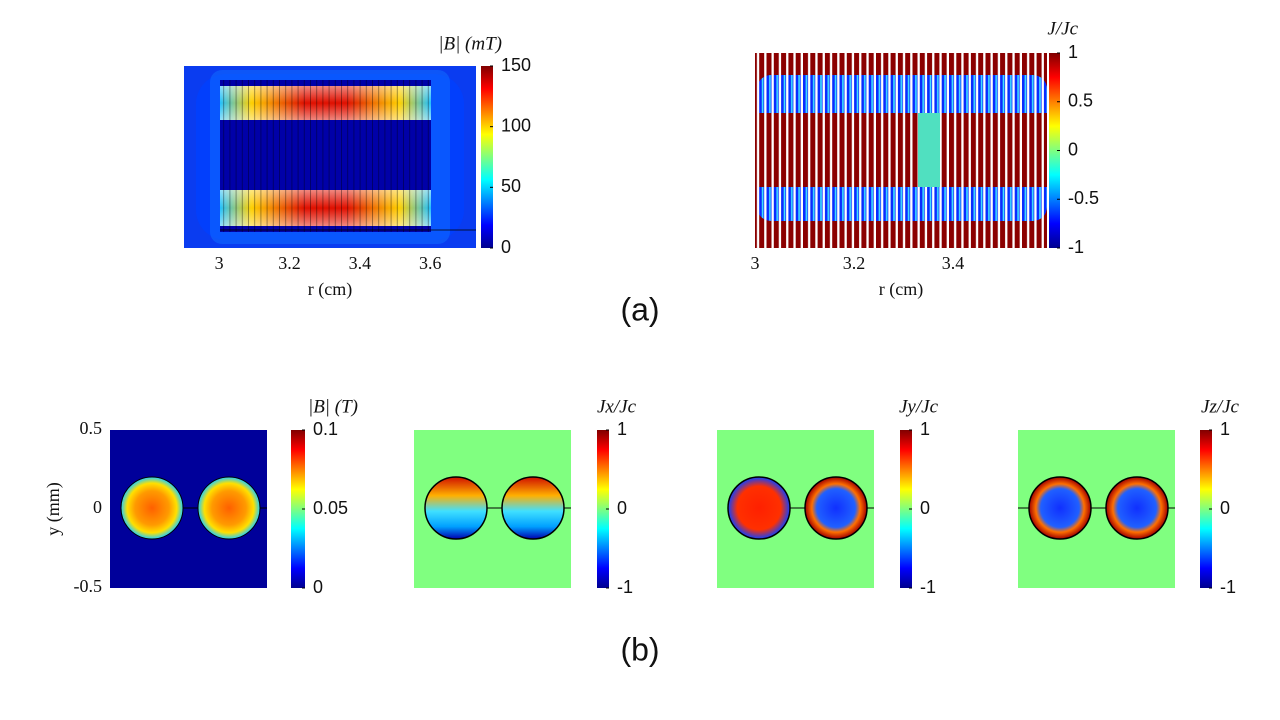  What do you see at coordinates (88, 586) in the screenshot?
I see `y-tick-label: -0.5` at bounding box center [88, 586].